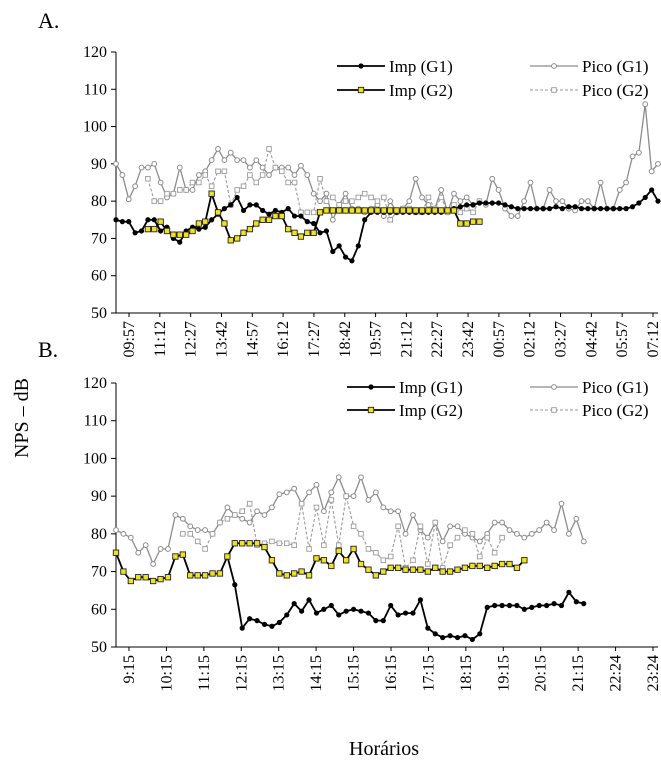 The image size is (661, 765). What do you see at coordinates (48, 20) in the screenshot?
I see `panel-a-label: A.` at bounding box center [48, 20].